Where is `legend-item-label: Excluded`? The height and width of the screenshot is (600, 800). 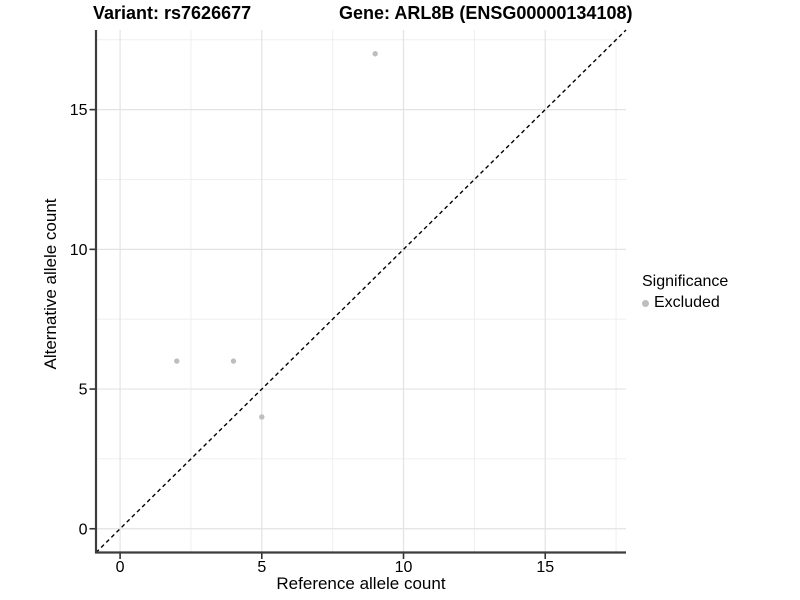
legend-item-label: Excluded is located at coordinates (687, 302).